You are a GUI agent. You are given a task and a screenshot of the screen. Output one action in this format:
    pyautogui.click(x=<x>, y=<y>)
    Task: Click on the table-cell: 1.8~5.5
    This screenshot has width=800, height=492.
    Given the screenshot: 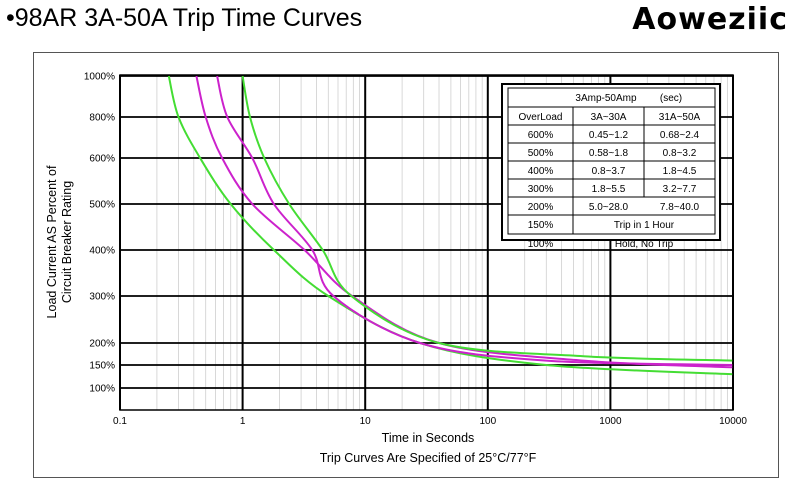 What is the action you would take?
    pyautogui.click(x=609, y=189)
    